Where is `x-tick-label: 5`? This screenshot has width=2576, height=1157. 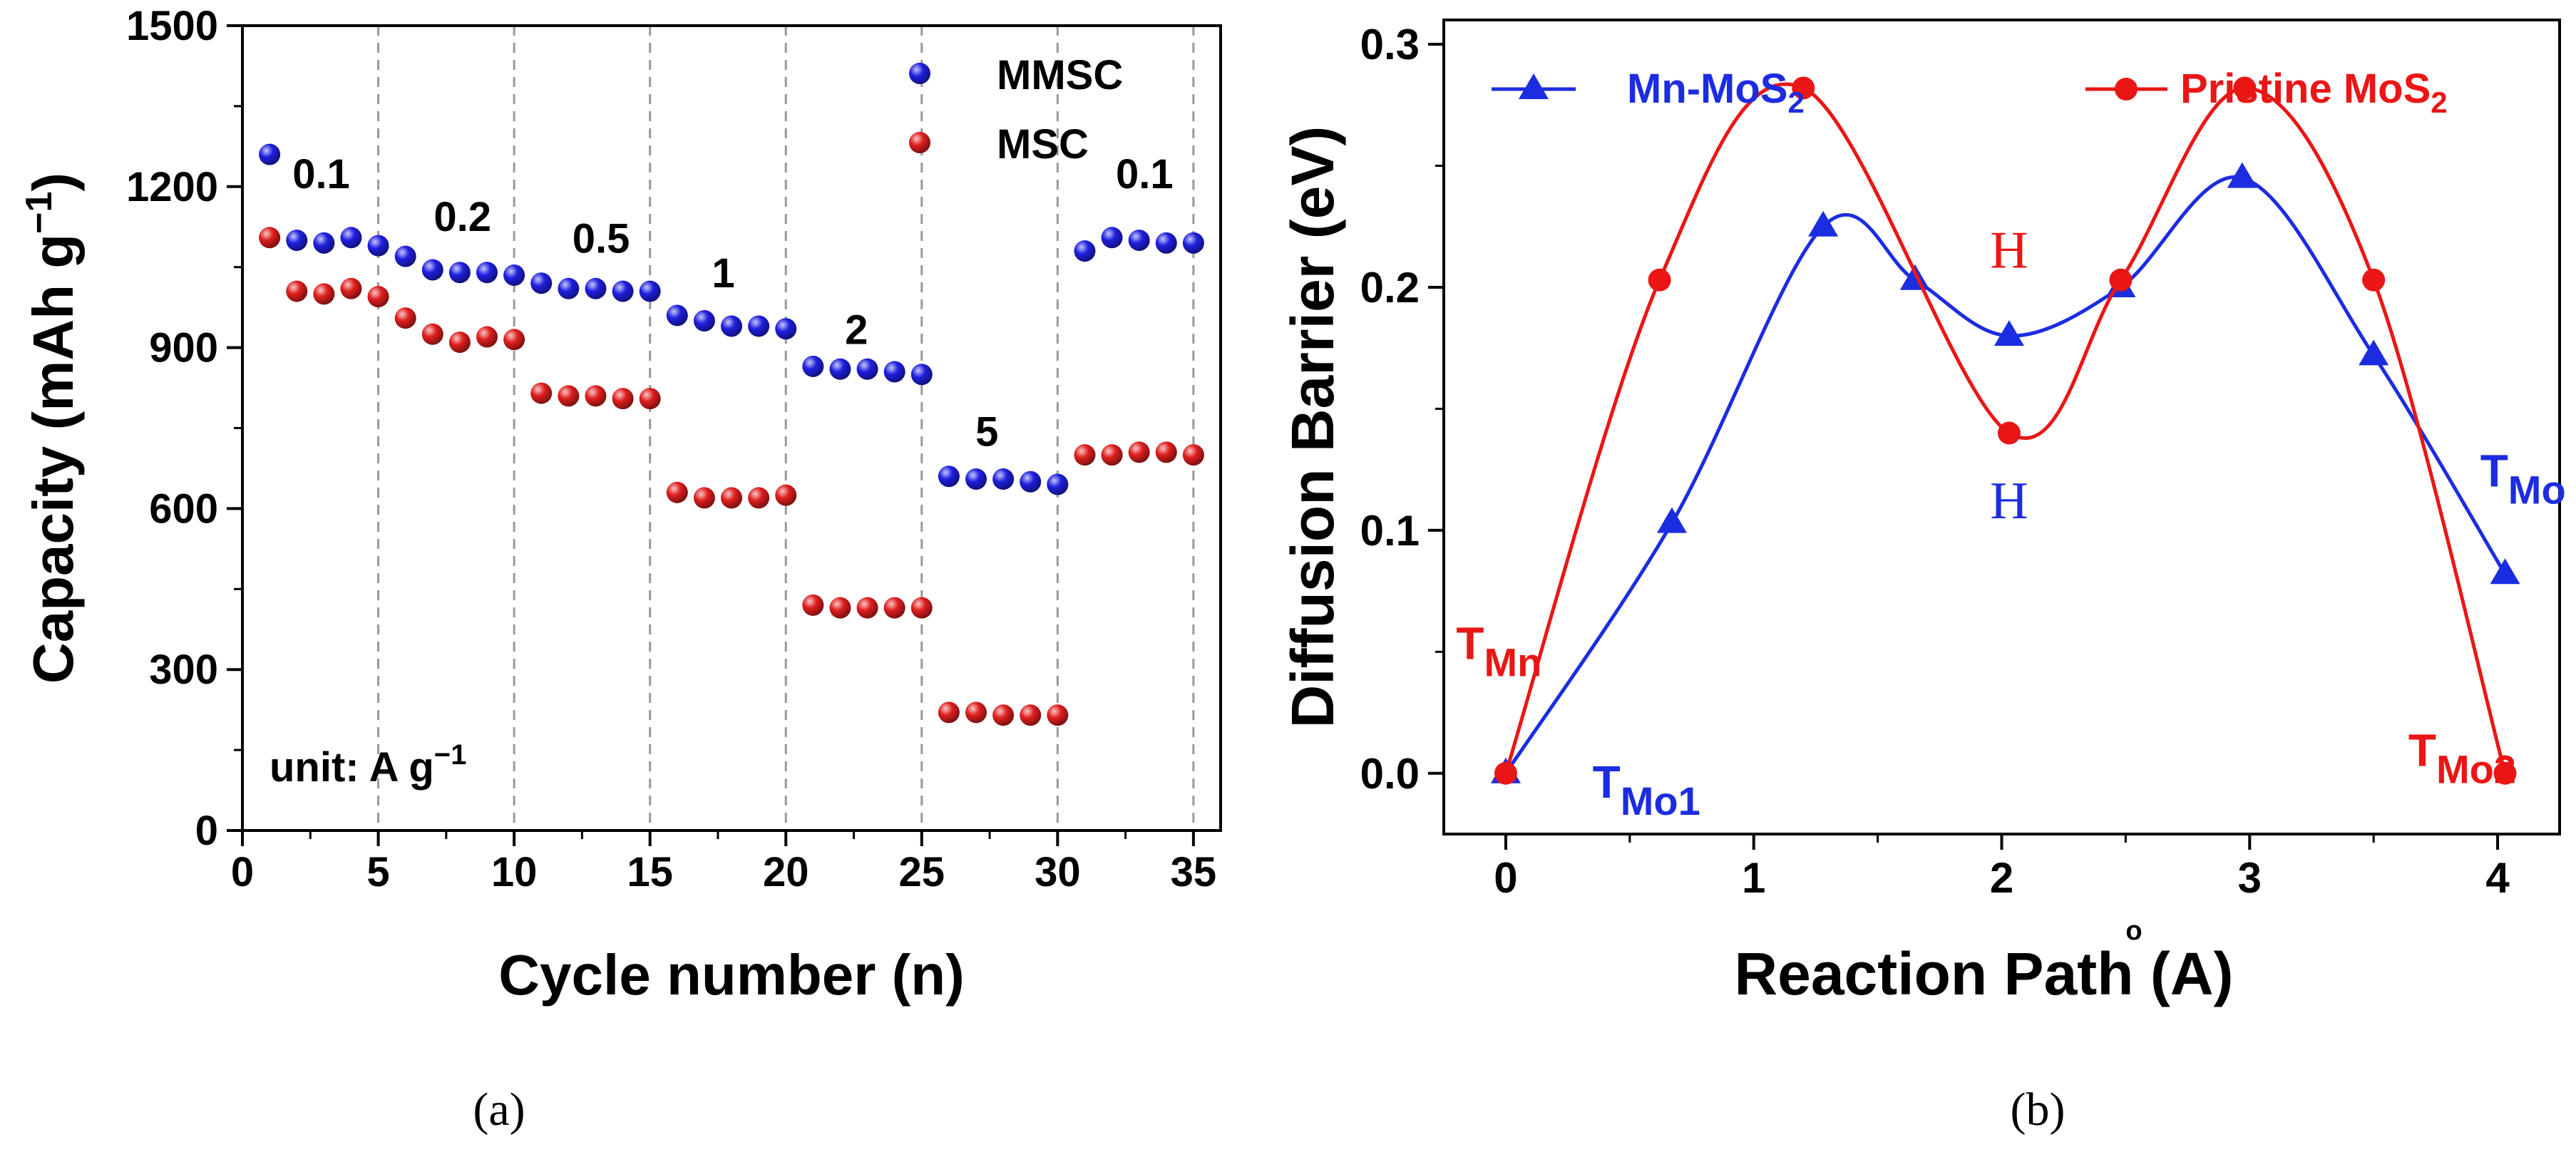 x-tick-label: 5 is located at coordinates (377, 872).